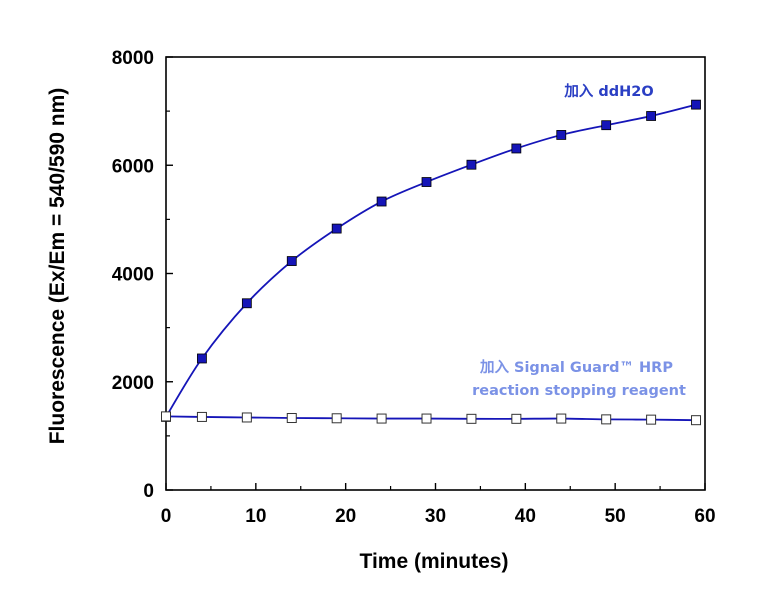 The width and height of the screenshot is (759, 614). I want to click on x-tick-label: 40, so click(525, 516).